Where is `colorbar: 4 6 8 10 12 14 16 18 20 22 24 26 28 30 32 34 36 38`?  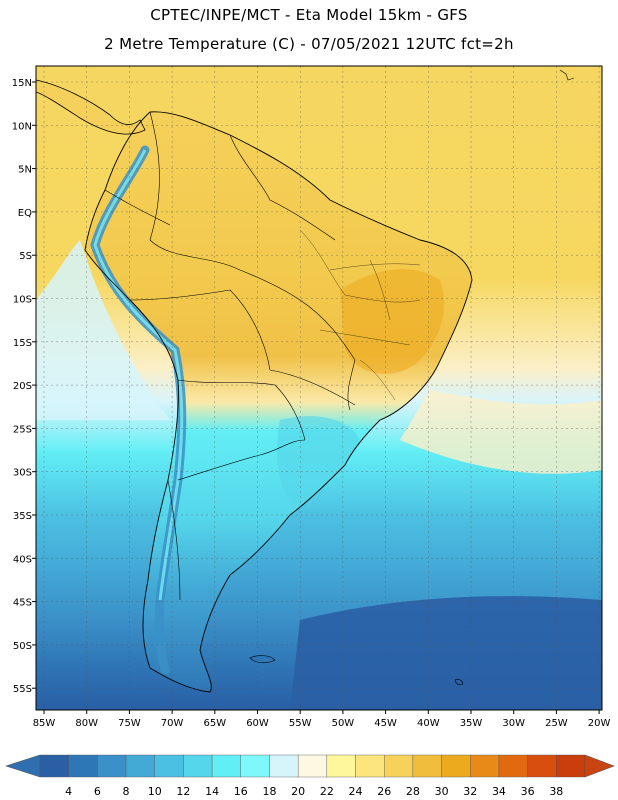 colorbar: 4 6 8 10 12 14 16 18 20 22 24 26 28 30 32 34 36 38 is located at coordinates (310, 776).